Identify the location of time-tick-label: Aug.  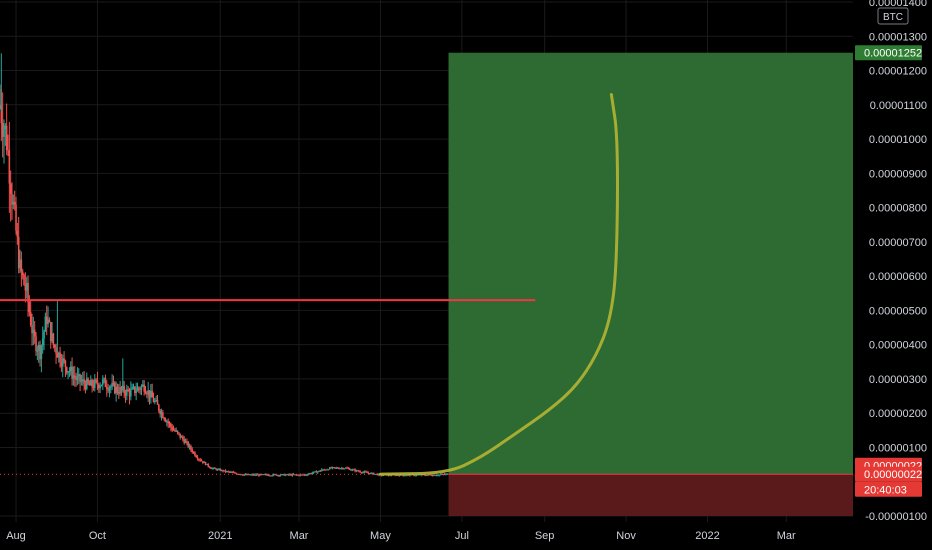
(16, 536).